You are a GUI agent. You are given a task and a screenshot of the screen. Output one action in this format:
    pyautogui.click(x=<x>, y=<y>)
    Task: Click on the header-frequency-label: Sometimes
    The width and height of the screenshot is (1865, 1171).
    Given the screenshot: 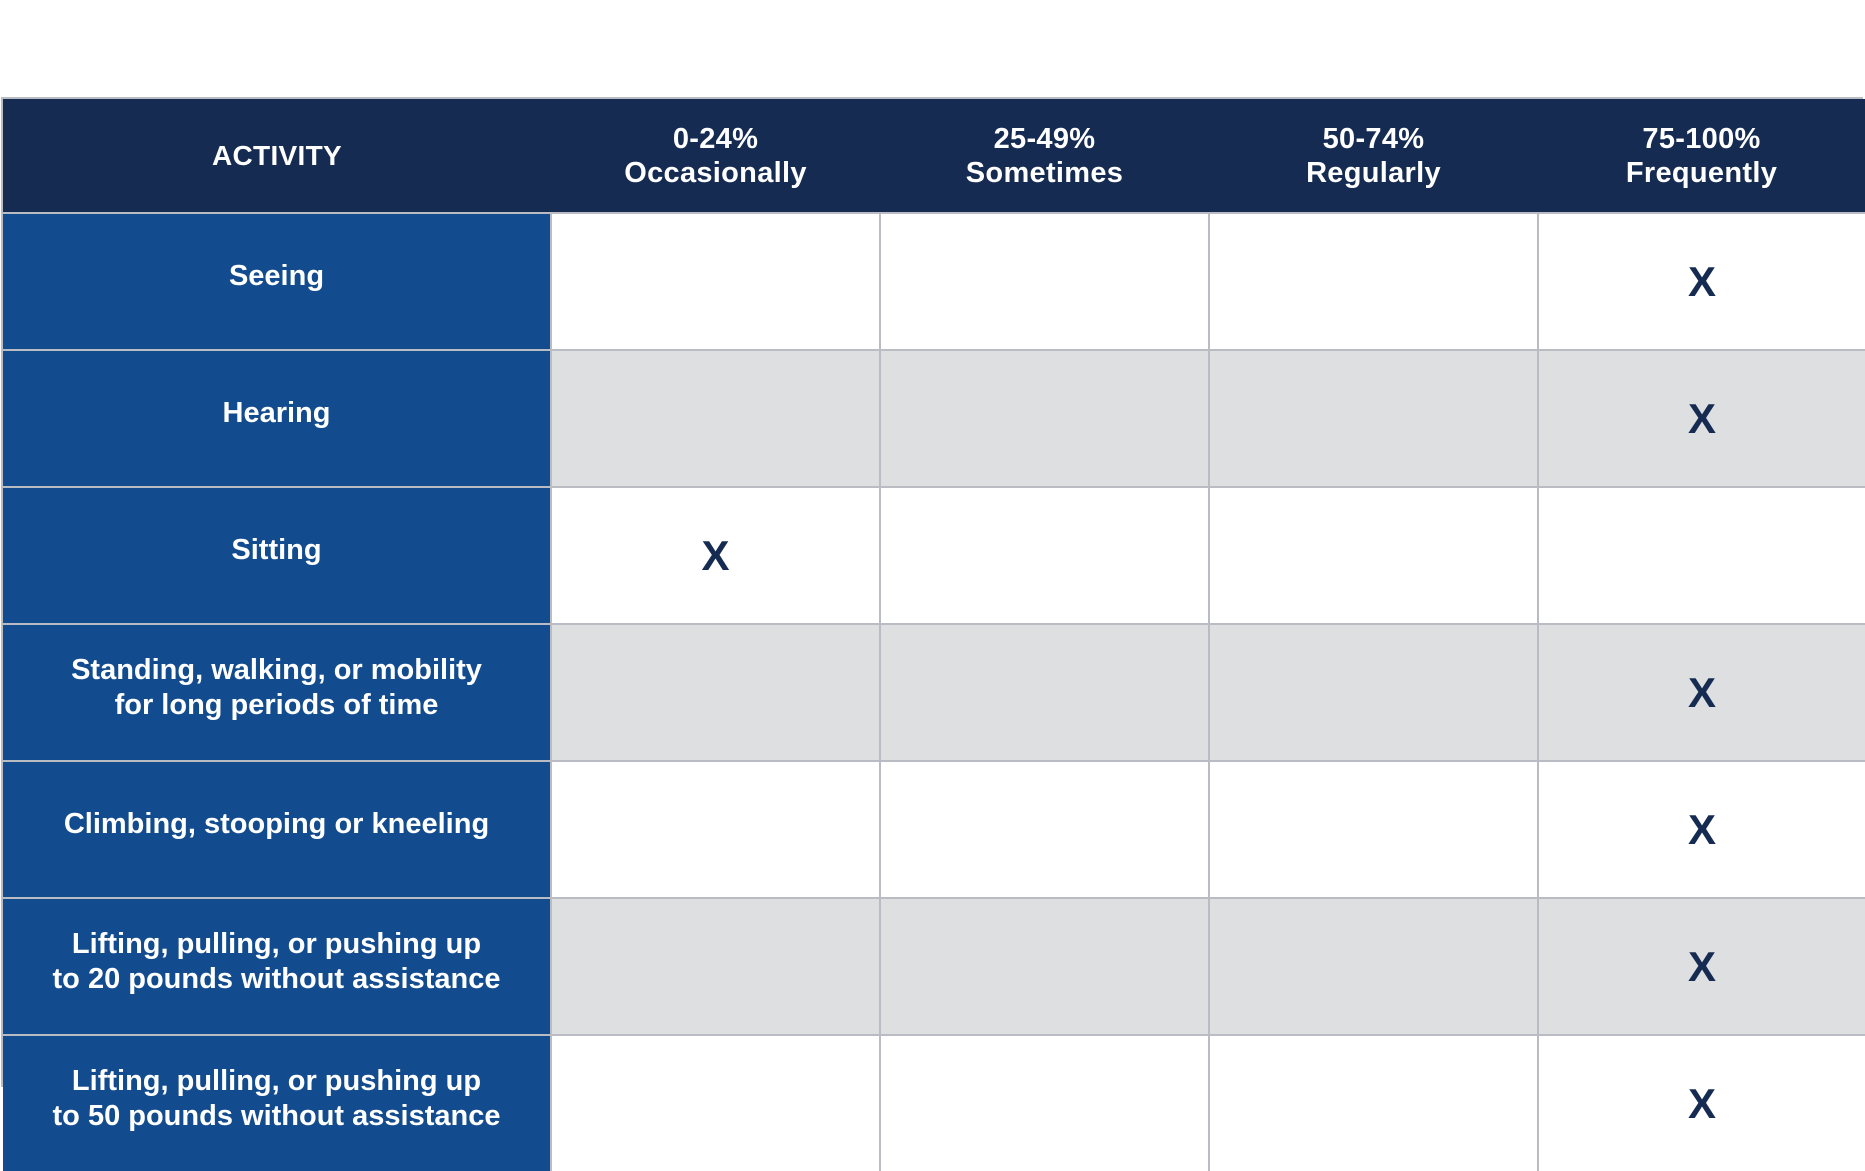 What is the action you would take?
    pyautogui.click(x=1044, y=172)
    